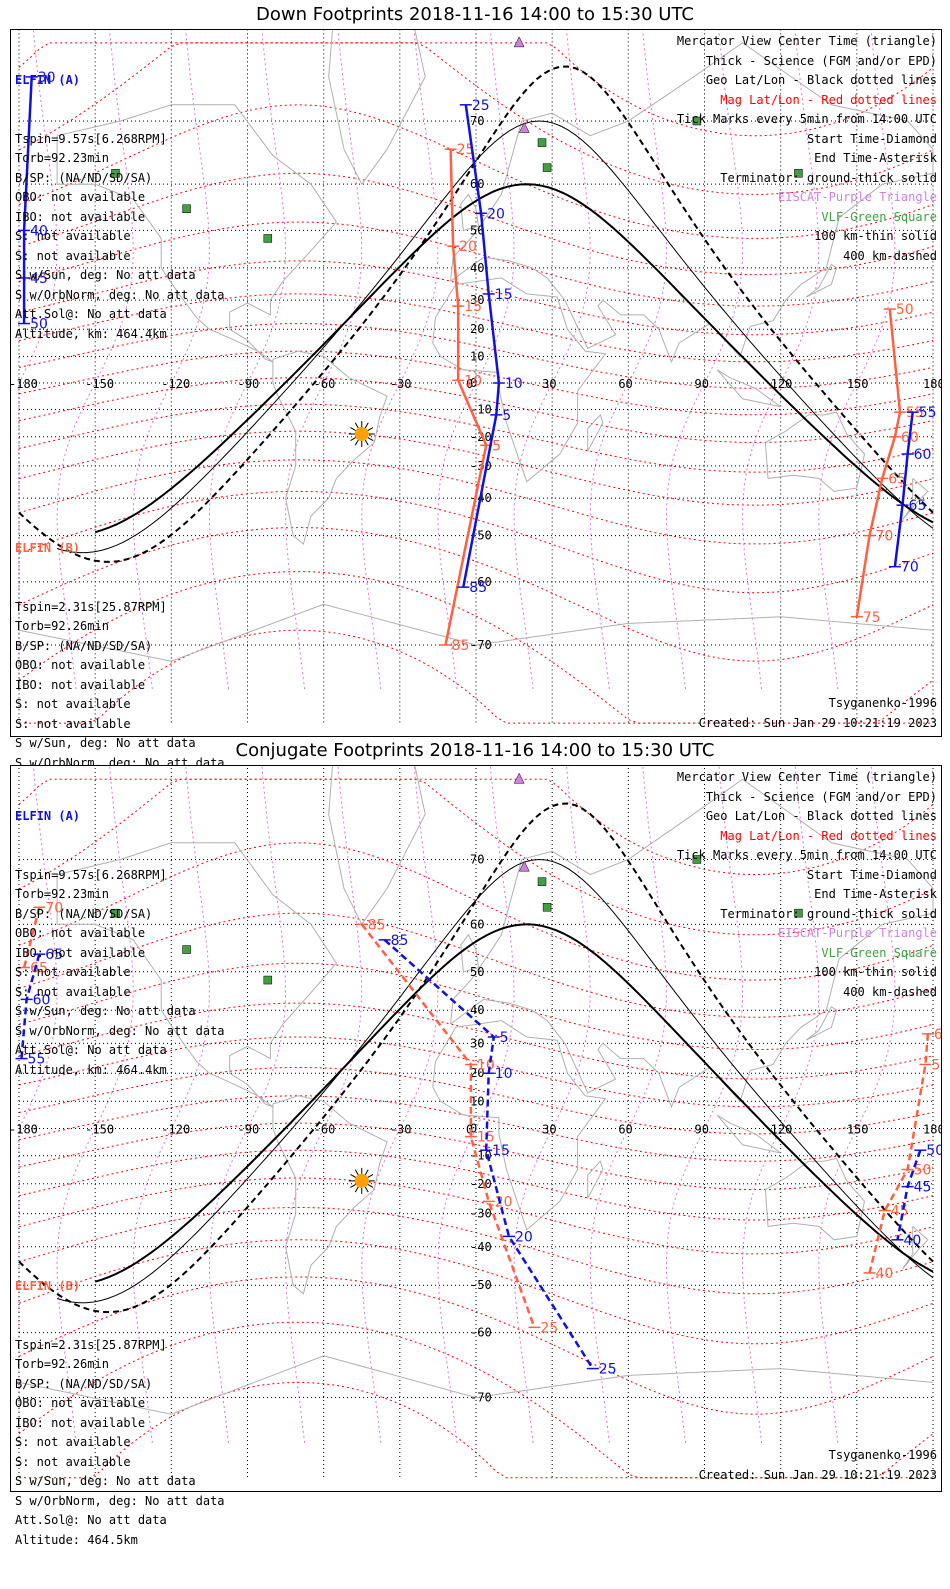 Image resolution: width=950 pixels, height=1589 pixels. What do you see at coordinates (875, 236) in the screenshot?
I see `legend-item: 100 km-thin solid` at bounding box center [875, 236].